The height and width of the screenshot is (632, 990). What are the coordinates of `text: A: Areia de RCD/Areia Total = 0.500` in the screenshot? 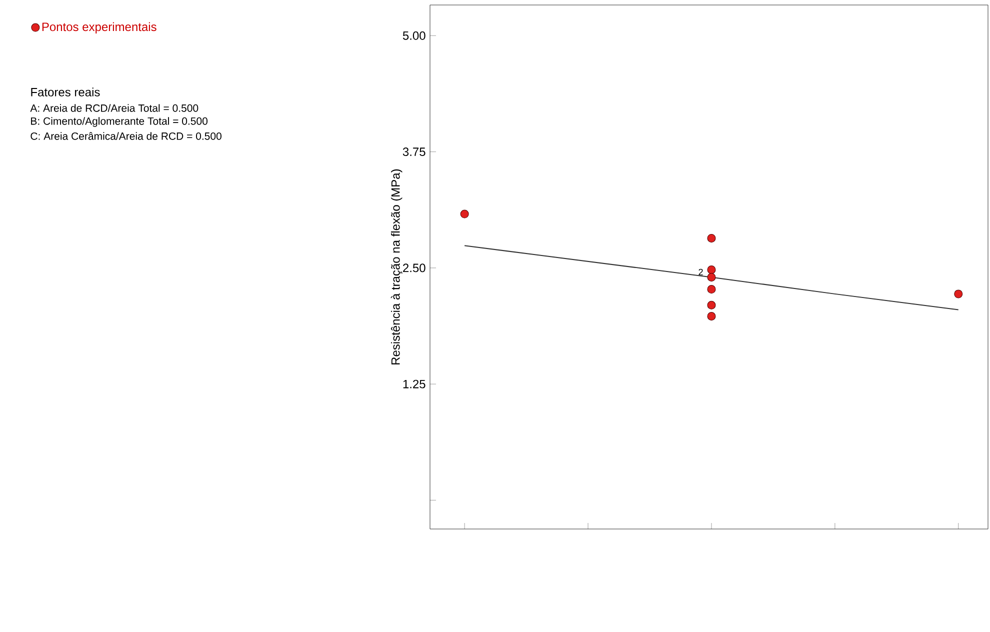 It's located at (114, 108).